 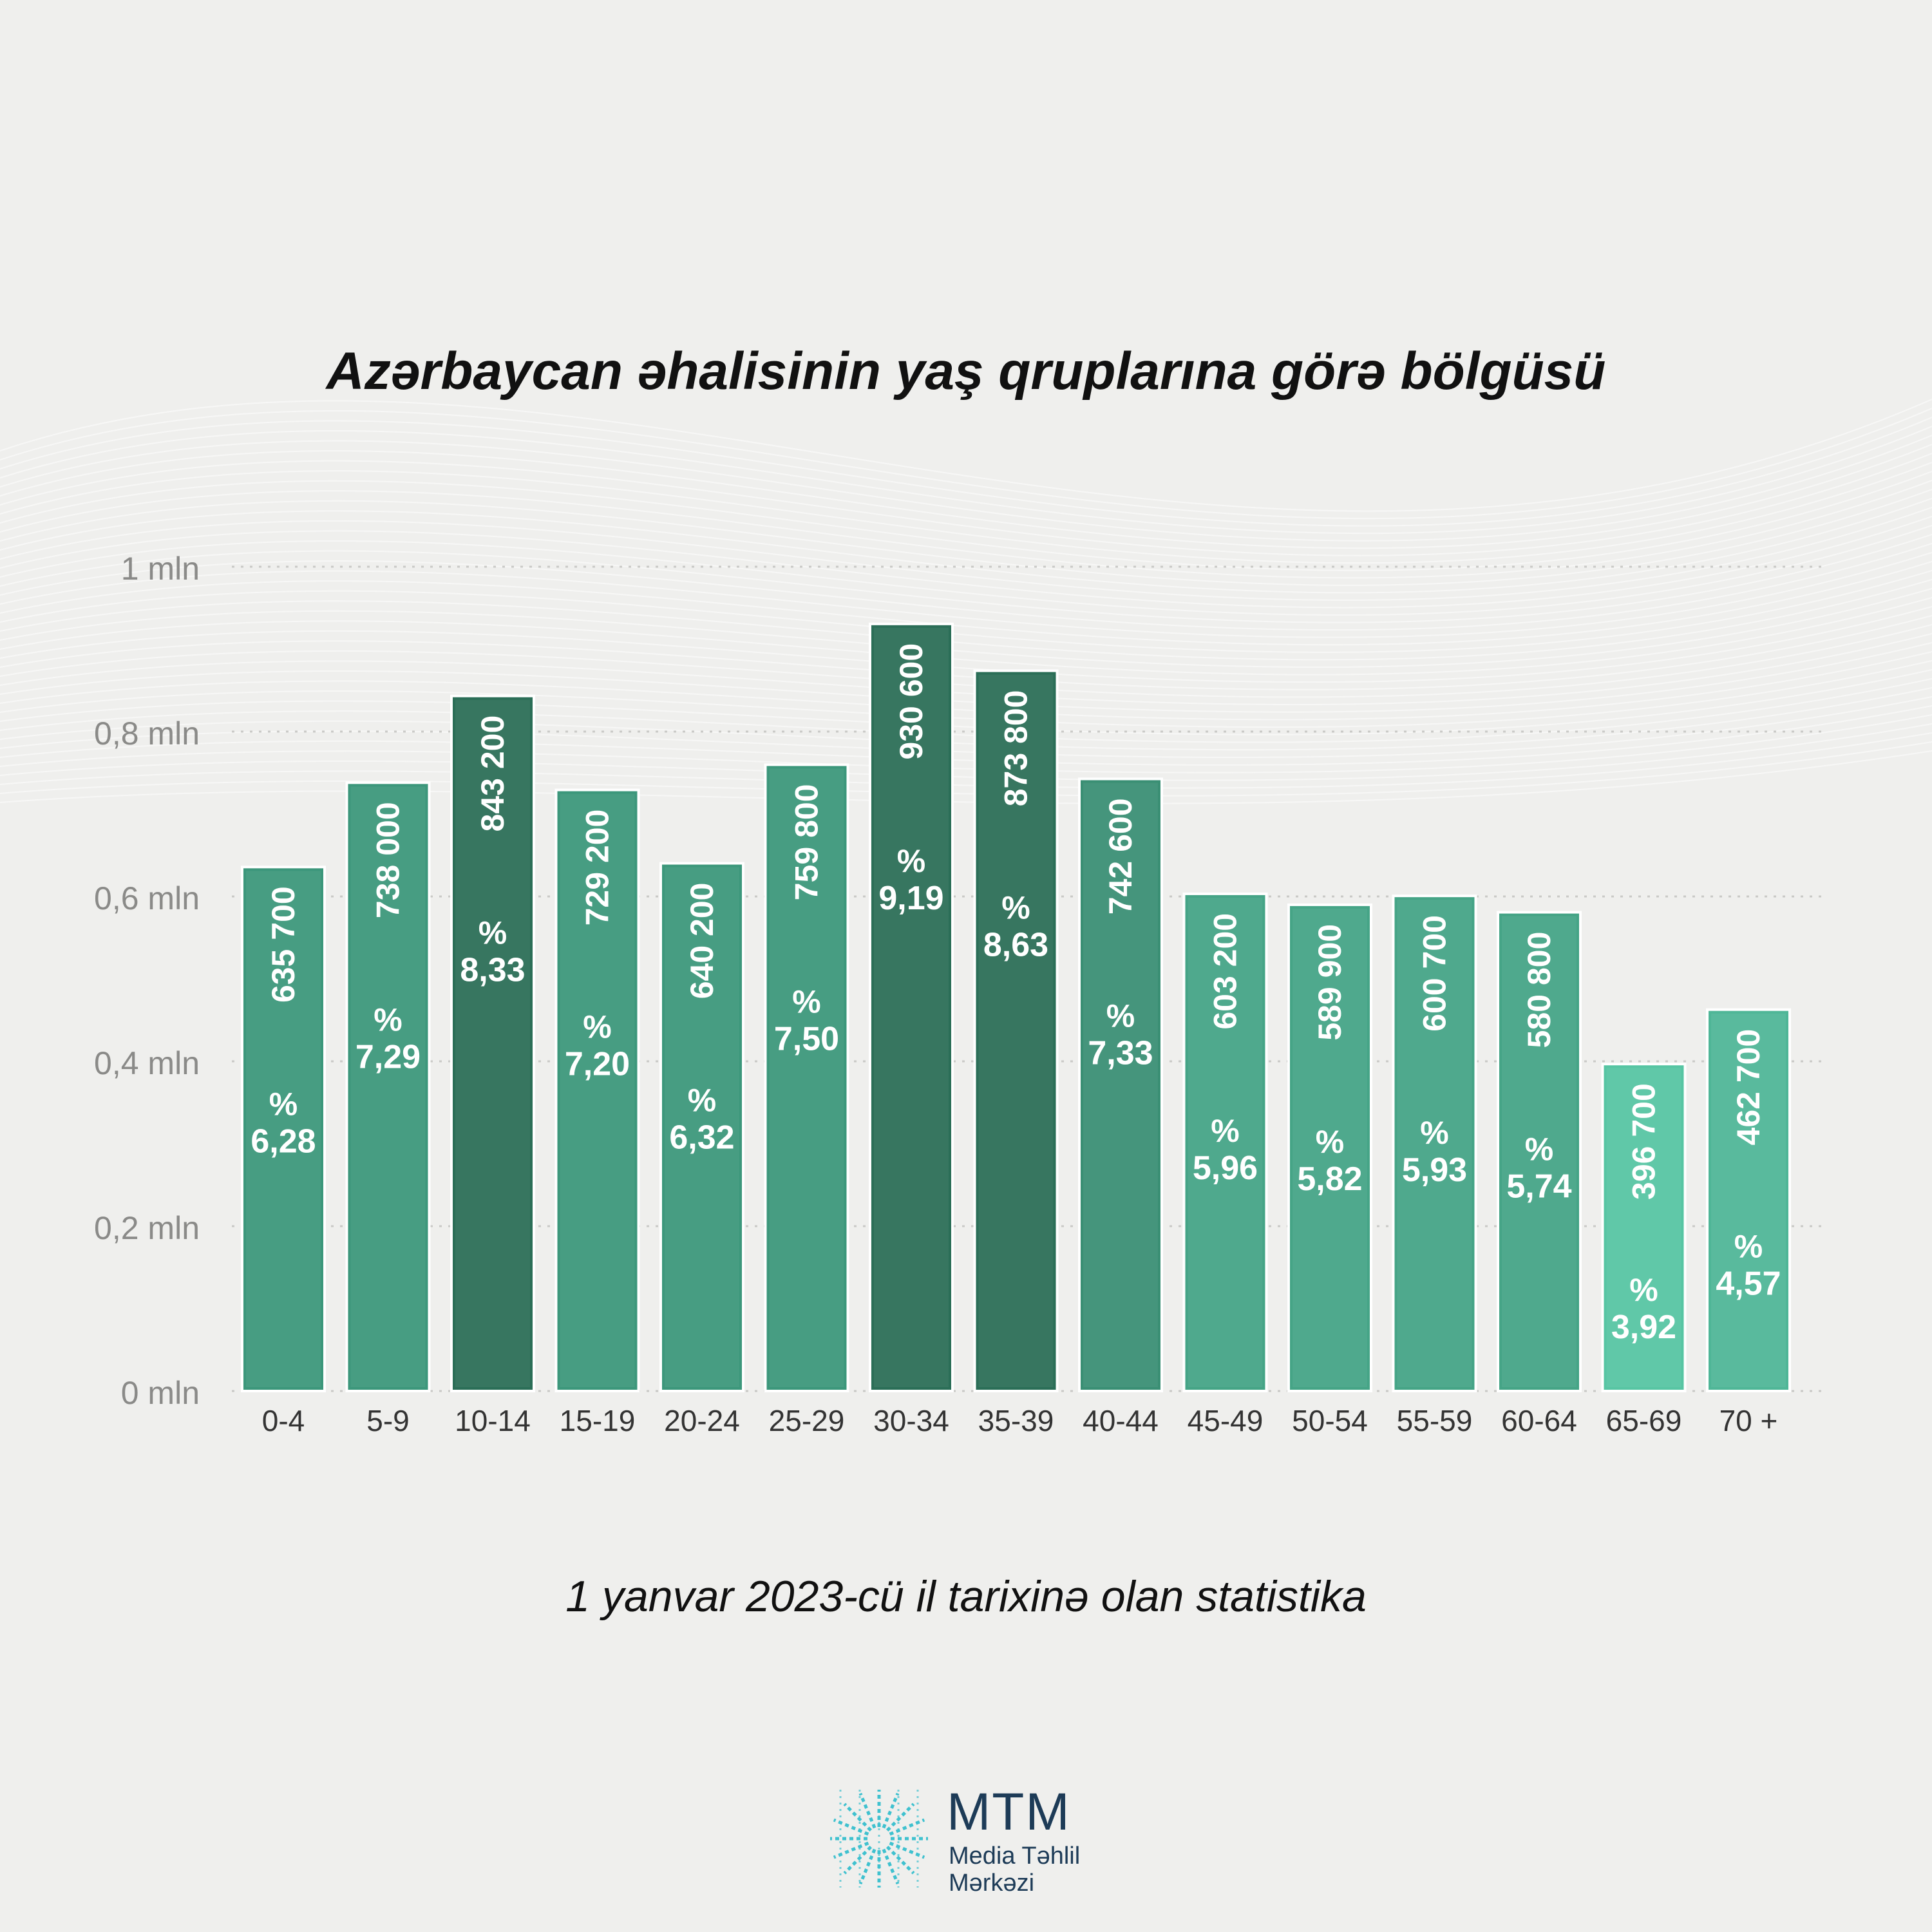 I want to click on bar-group: 729 200%7,20, so click(x=597, y=1090).